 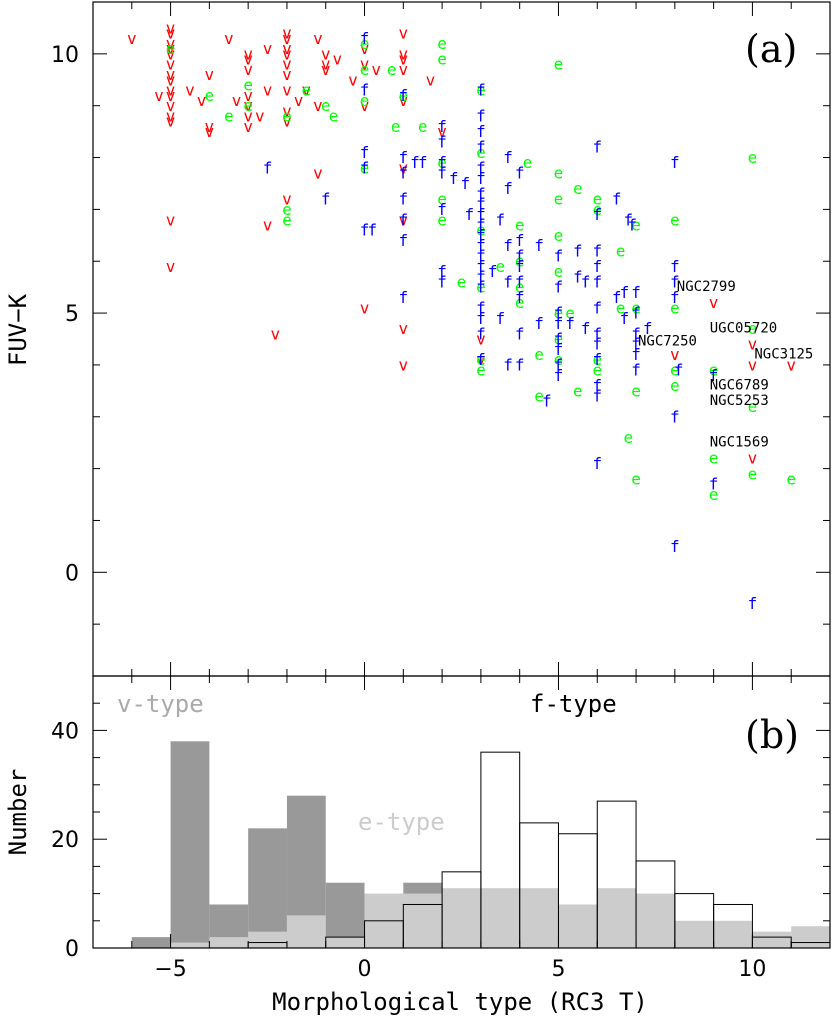 What do you see at coordinates (72, 573) in the screenshot?
I see `y-tick-label: 0` at bounding box center [72, 573].